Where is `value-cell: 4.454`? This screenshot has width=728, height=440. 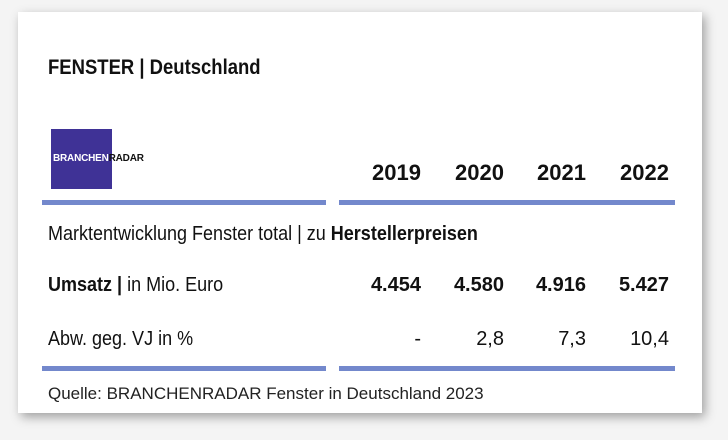
value-cell: 4.454 is located at coordinates (395, 285).